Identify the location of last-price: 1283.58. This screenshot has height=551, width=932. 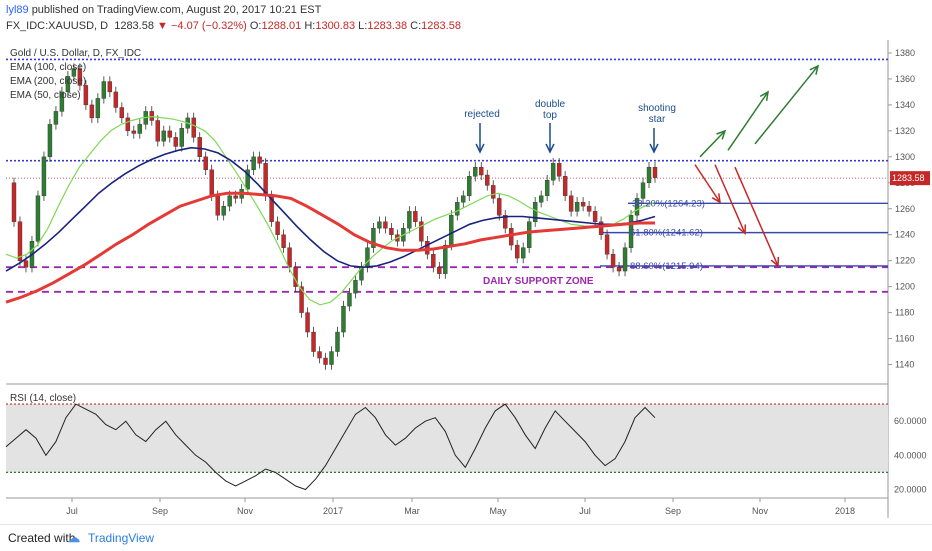
(134, 26).